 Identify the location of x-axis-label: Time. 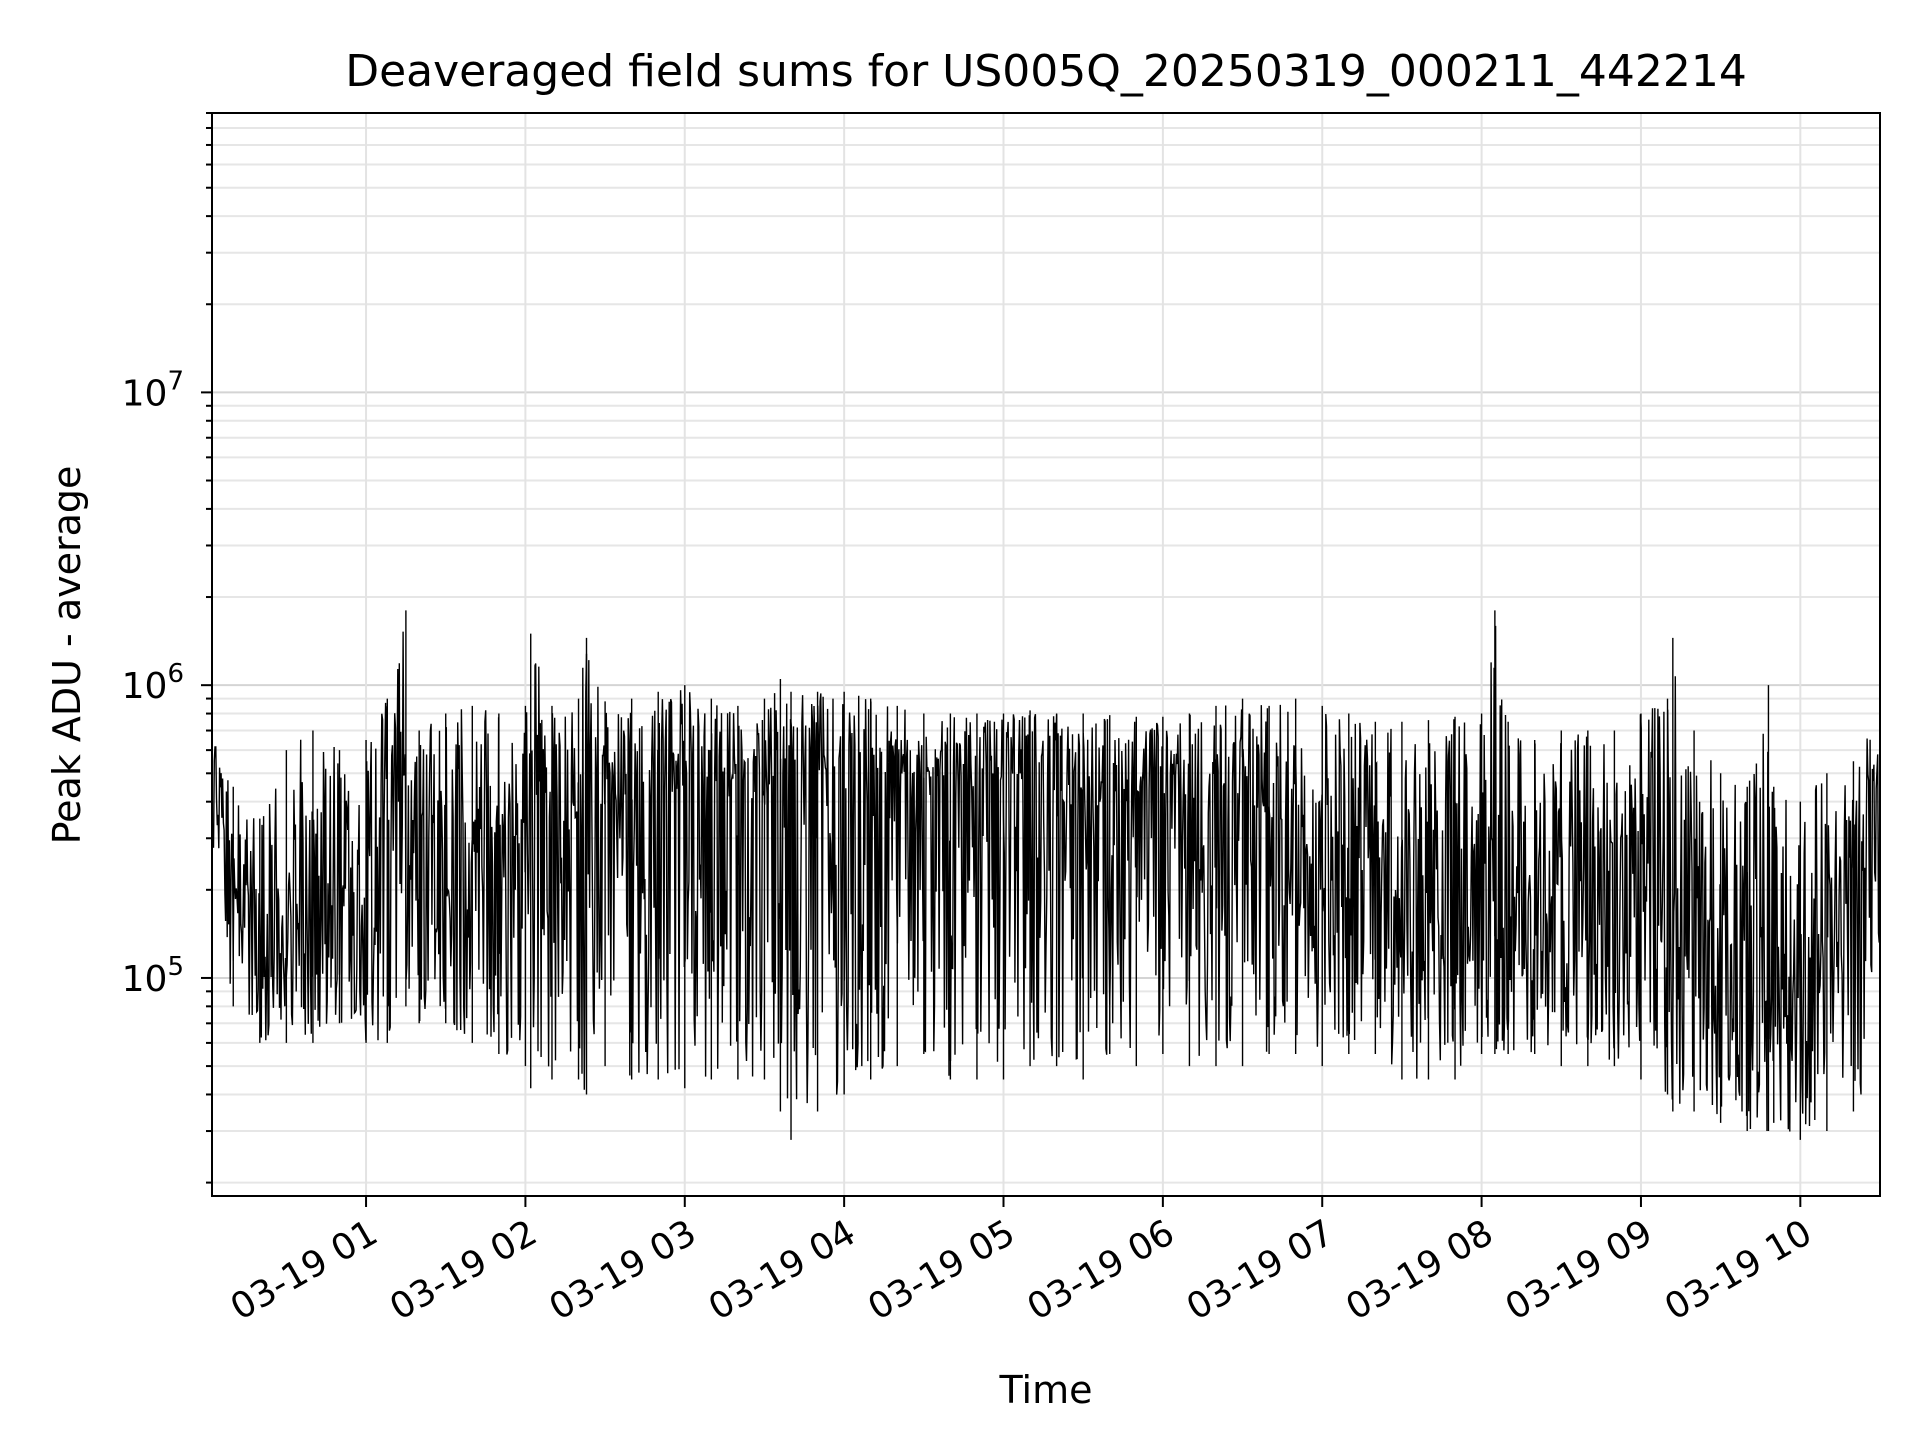
(1046, 1390).